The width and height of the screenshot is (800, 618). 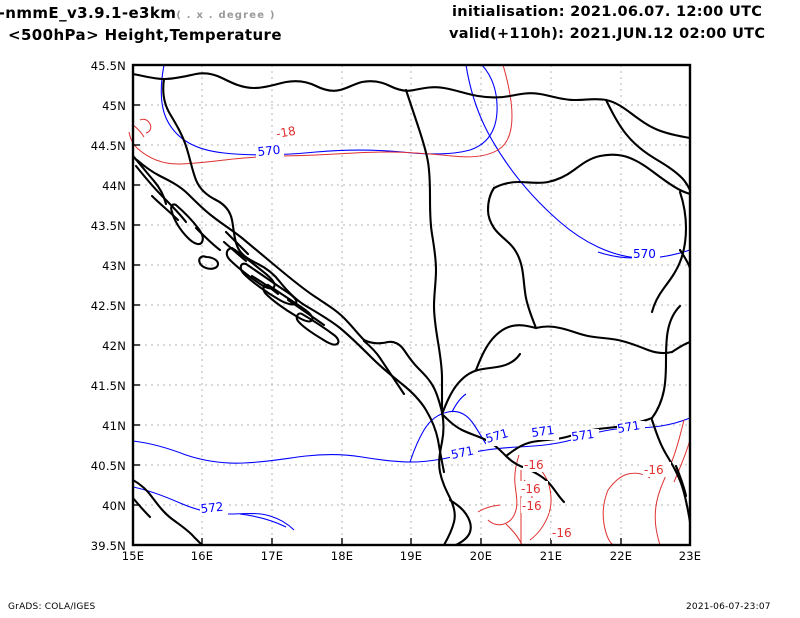 What do you see at coordinates (214, 508) in the screenshot?
I see `contour-label-572: 572` at bounding box center [214, 508].